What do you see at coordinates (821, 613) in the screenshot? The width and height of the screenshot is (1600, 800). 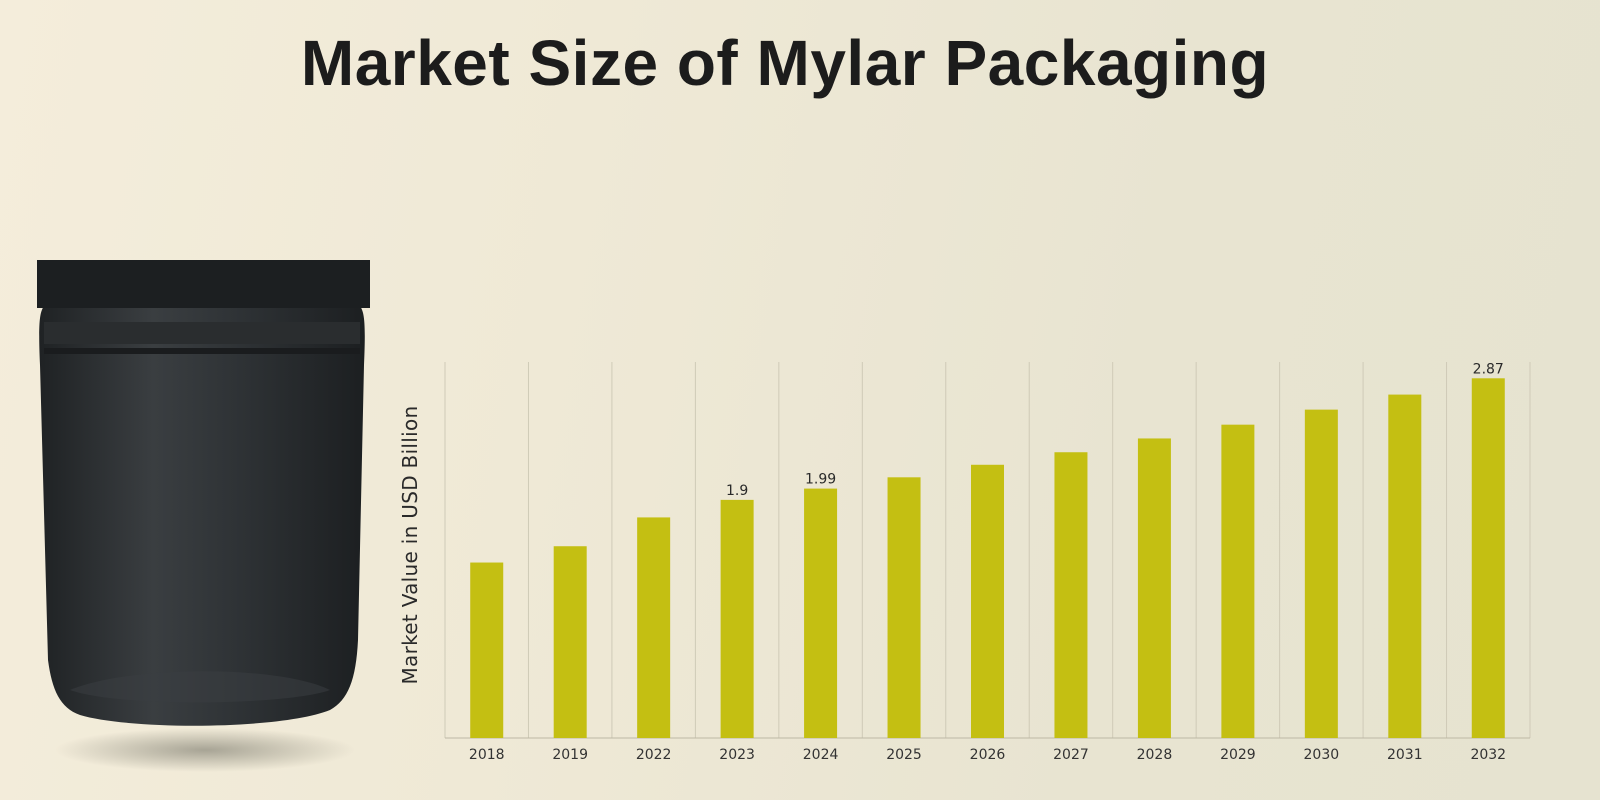 I see `bar-2024` at bounding box center [821, 613].